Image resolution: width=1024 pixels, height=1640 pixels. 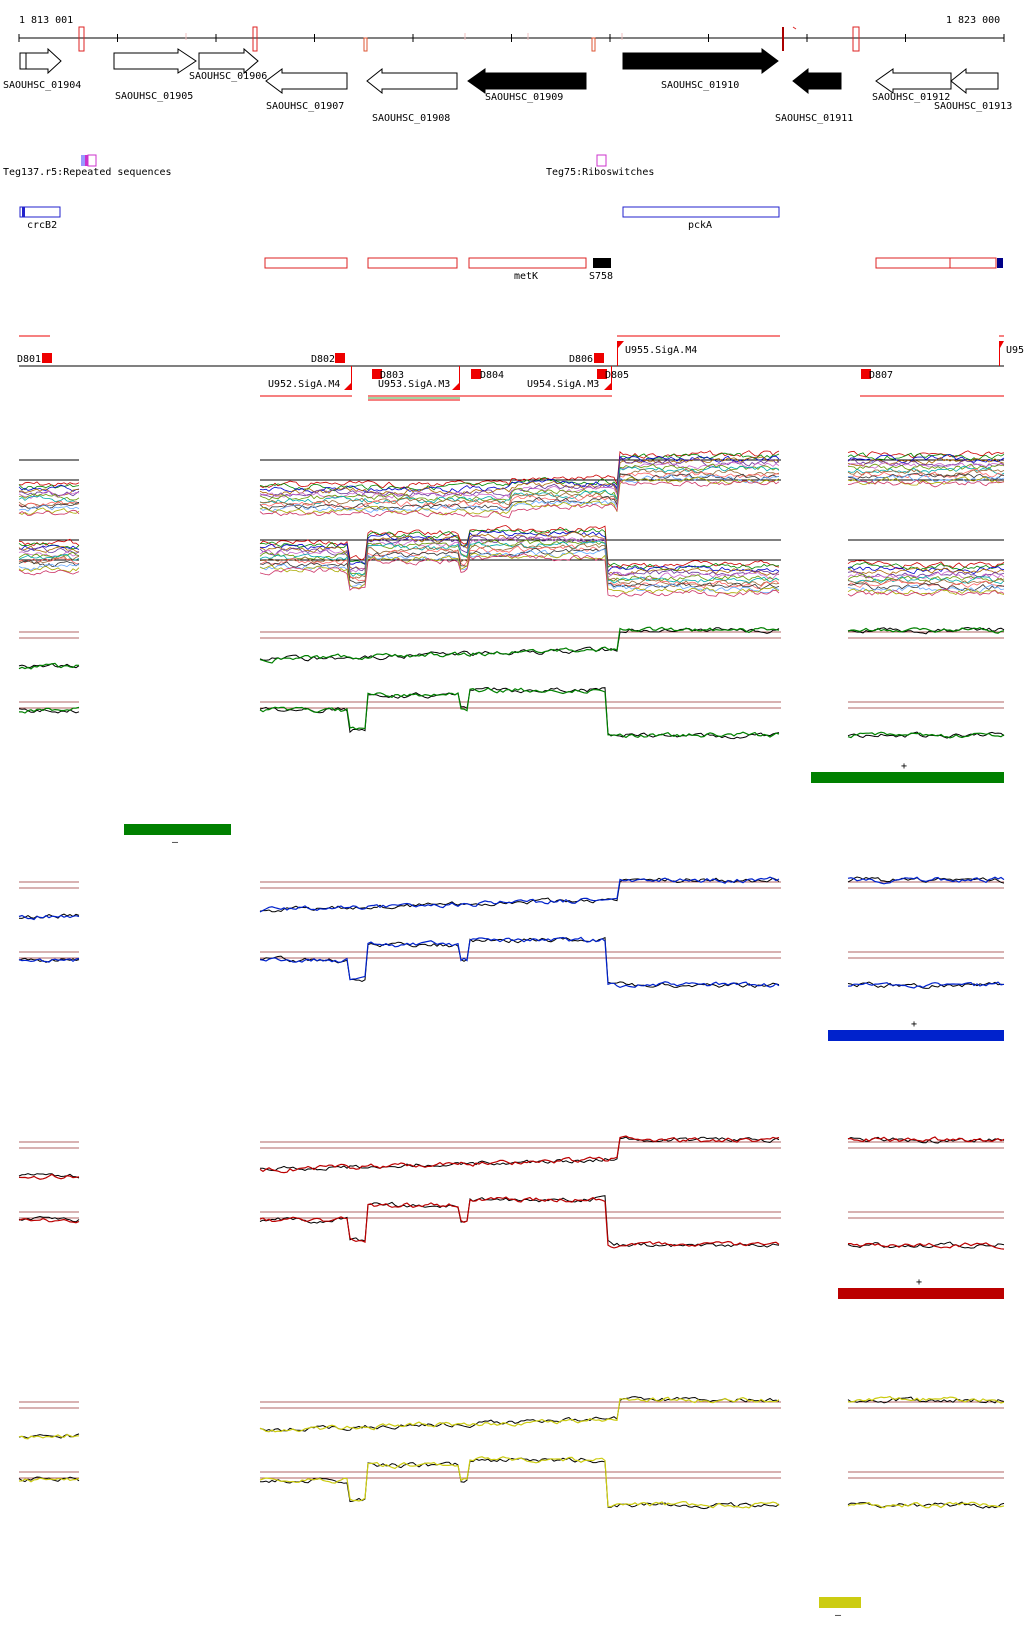 What do you see at coordinates (916, 1035) in the screenshot?
I see `blue-plus-bar` at bounding box center [916, 1035].